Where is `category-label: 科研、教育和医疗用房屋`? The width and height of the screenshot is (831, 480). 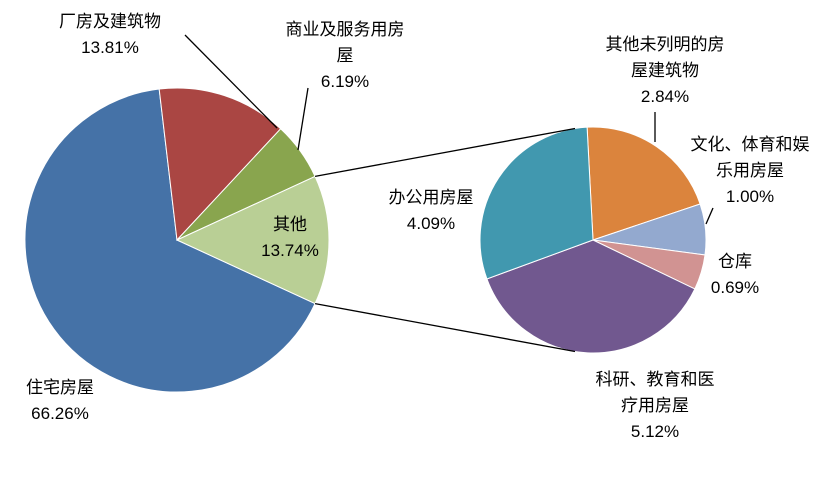
category-label: 科研、教育和医疗用房屋 is located at coordinates (655, 392).